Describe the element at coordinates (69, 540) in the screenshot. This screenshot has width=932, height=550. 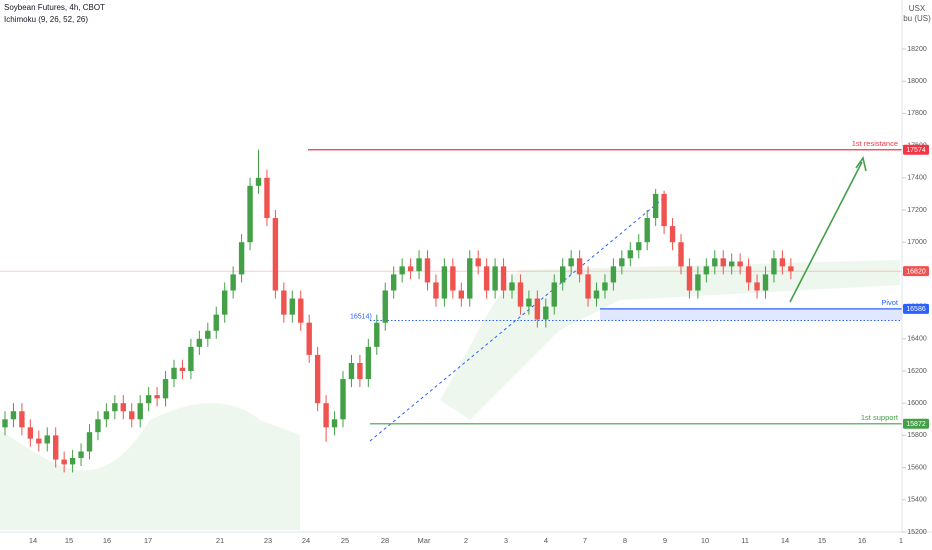
I see `x-tick-label: 15` at that location.